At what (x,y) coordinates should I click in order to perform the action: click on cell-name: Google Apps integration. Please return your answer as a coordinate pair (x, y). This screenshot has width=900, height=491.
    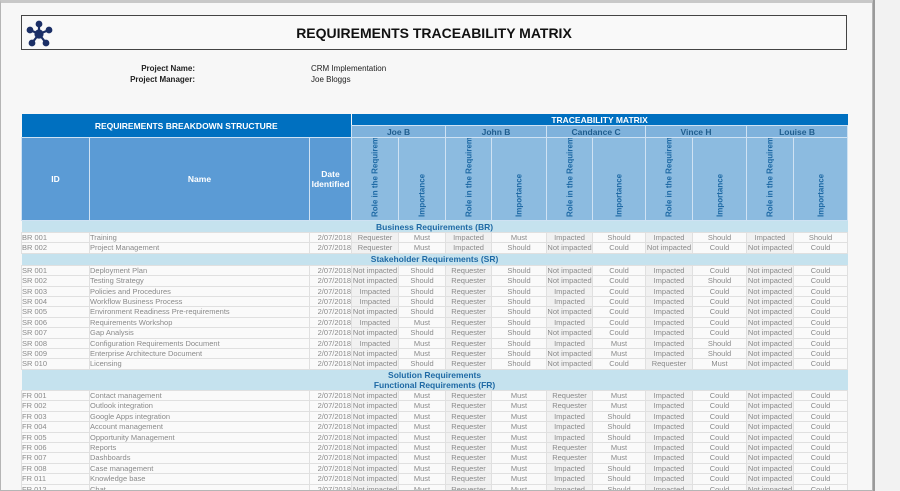
    Looking at the image, I should click on (199, 416).